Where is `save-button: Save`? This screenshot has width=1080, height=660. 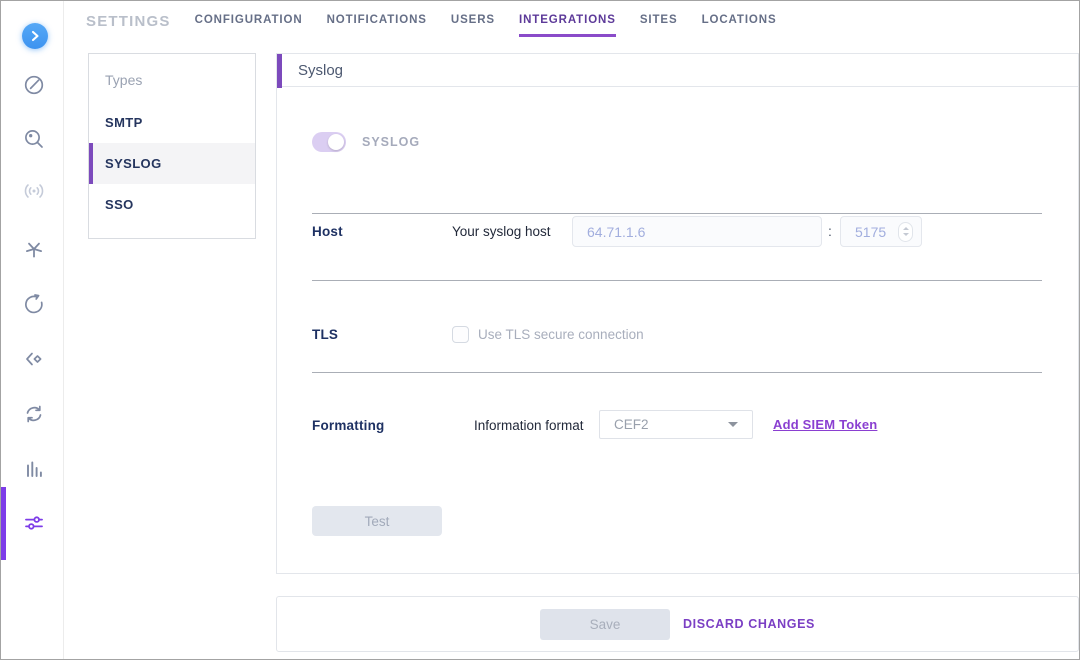
save-button: Save is located at coordinates (605, 624).